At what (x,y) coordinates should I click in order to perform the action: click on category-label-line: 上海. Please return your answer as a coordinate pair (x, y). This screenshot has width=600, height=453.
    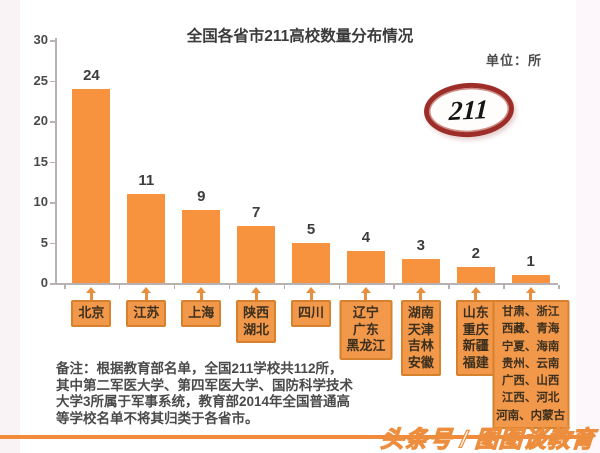
    Looking at the image, I should click on (201, 312).